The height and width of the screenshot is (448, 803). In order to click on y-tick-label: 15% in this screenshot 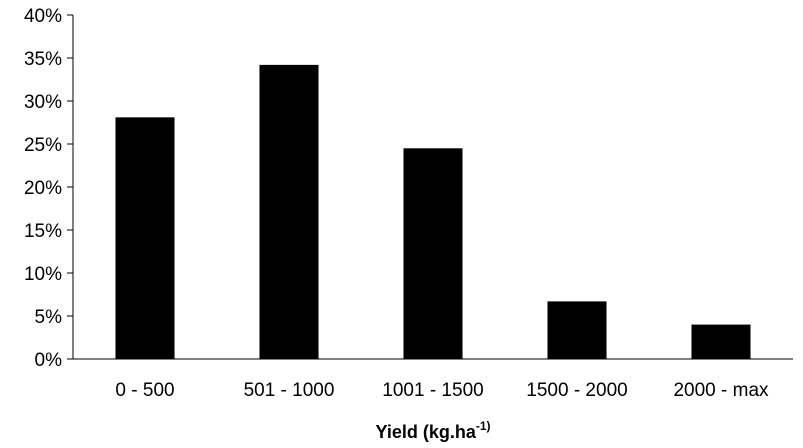, I will do `click(43, 231)`.